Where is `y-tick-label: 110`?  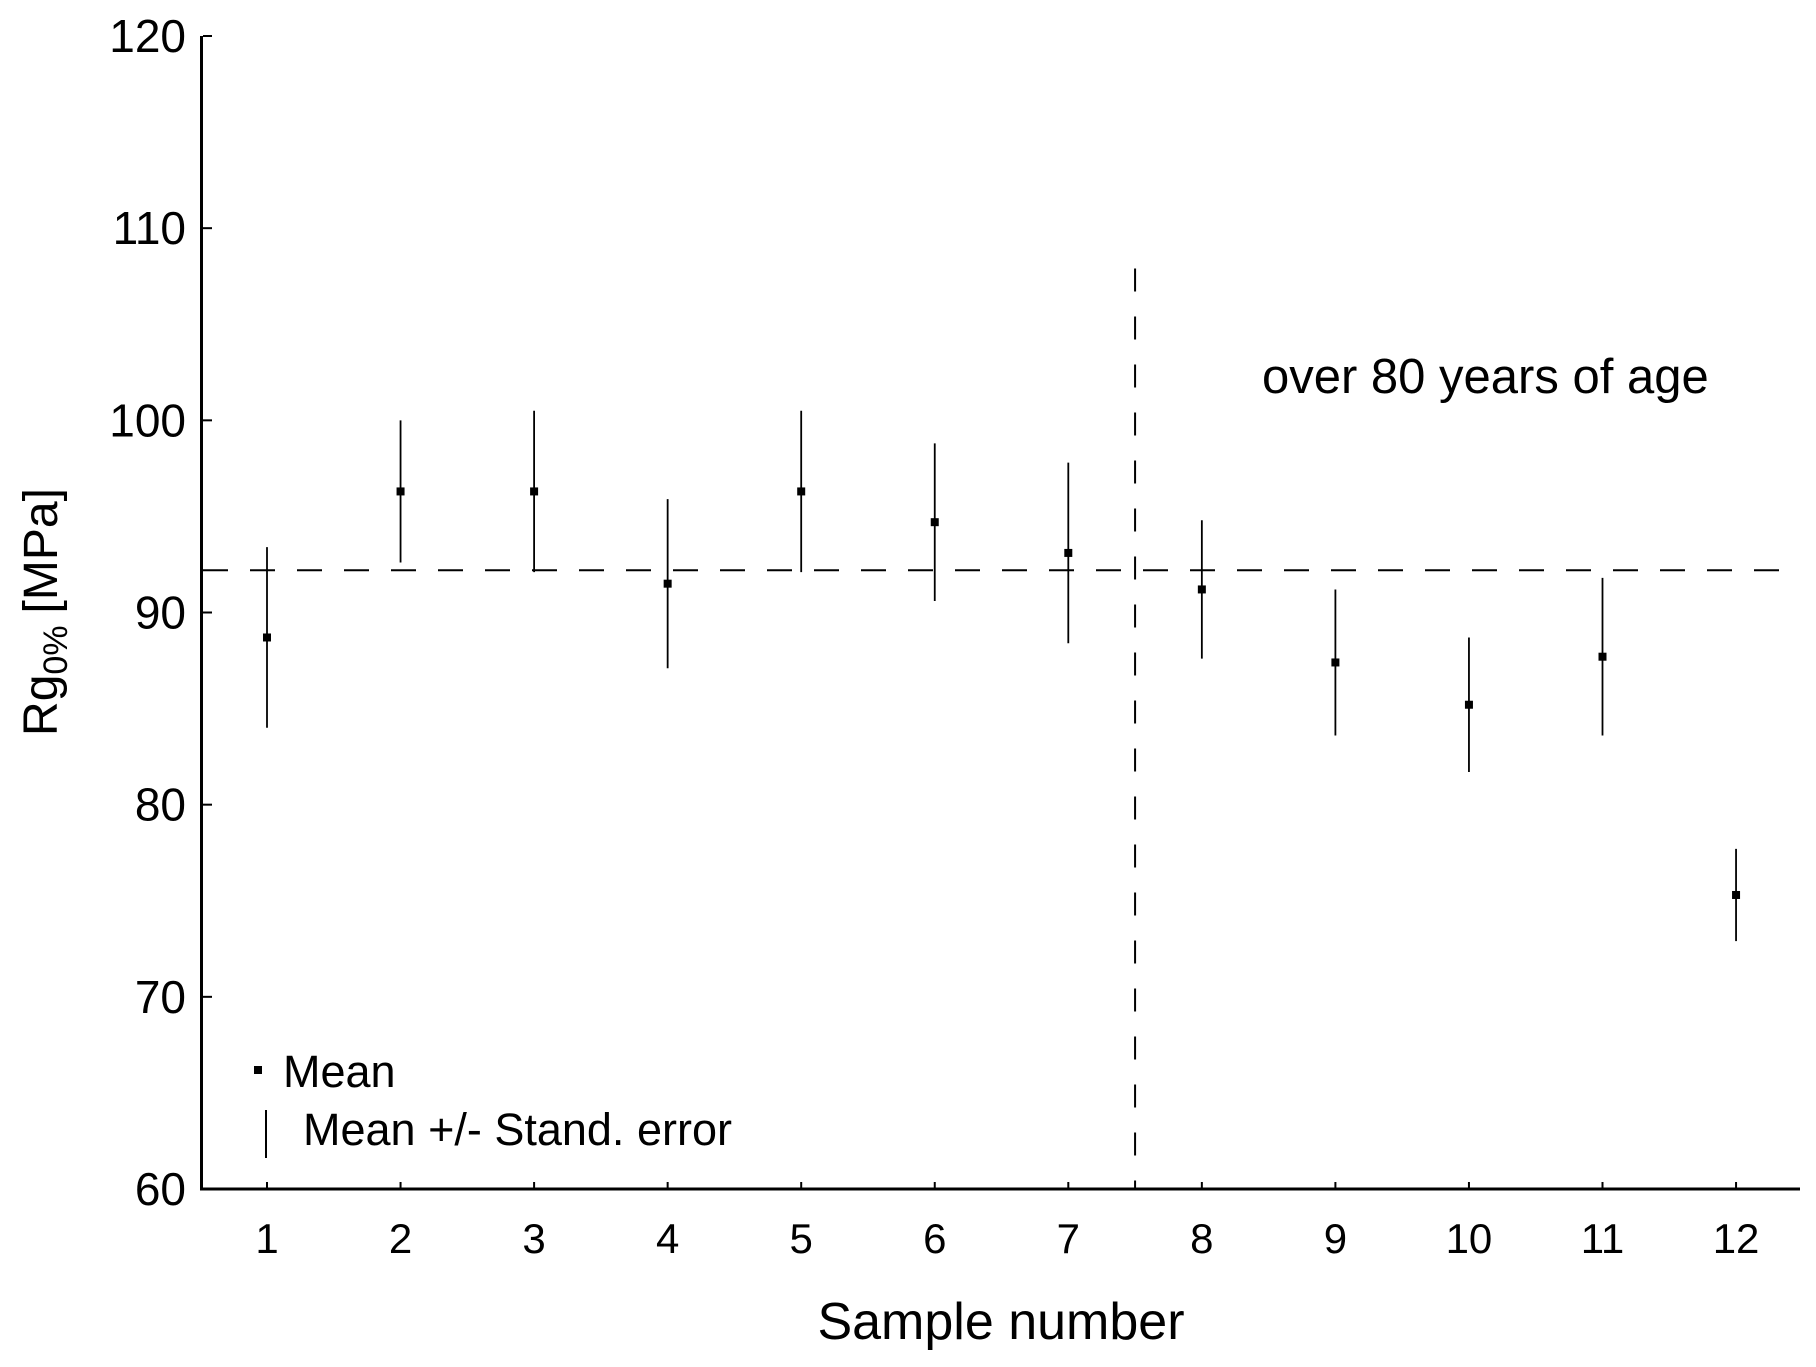 y-tick-label: 110 is located at coordinates (149, 228).